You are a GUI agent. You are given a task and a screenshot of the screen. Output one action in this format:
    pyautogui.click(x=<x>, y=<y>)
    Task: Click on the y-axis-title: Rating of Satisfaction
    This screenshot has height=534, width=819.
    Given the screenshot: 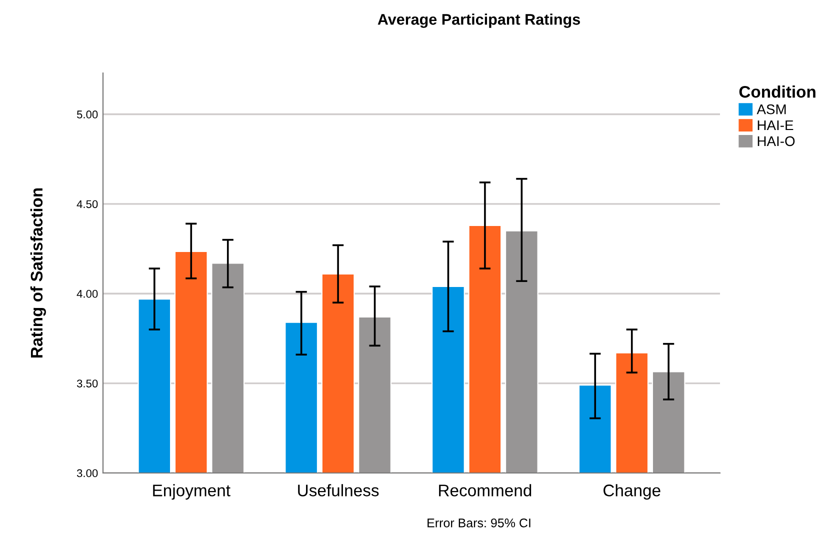 What is the action you would take?
    pyautogui.click(x=38, y=273)
    